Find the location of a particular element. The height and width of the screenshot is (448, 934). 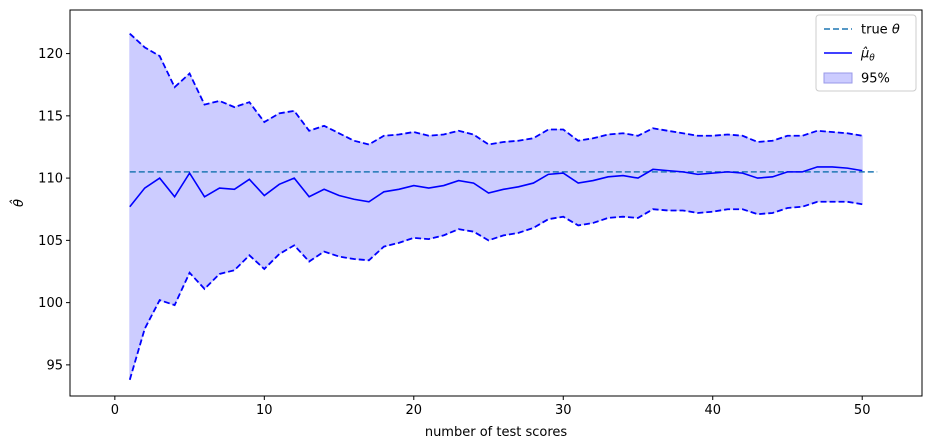

y-tick-label: 100 is located at coordinates (50, 303).